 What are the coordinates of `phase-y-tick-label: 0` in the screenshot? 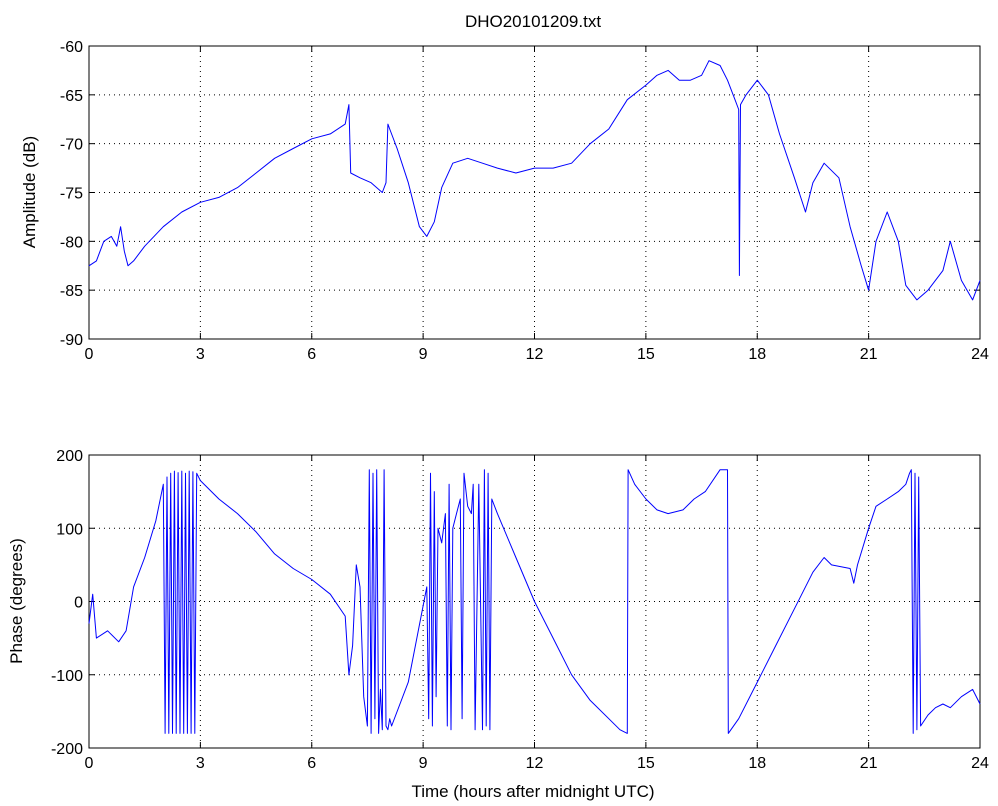 It's located at (78, 603).